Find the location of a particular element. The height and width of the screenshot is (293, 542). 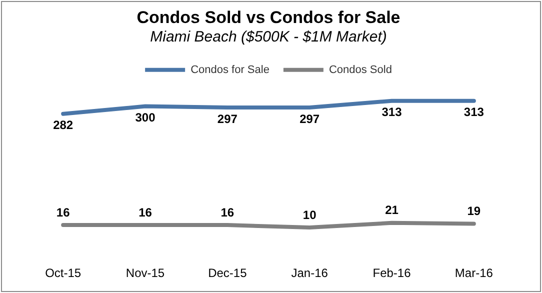

x-tick-label: Oct-15 is located at coordinates (63, 273).